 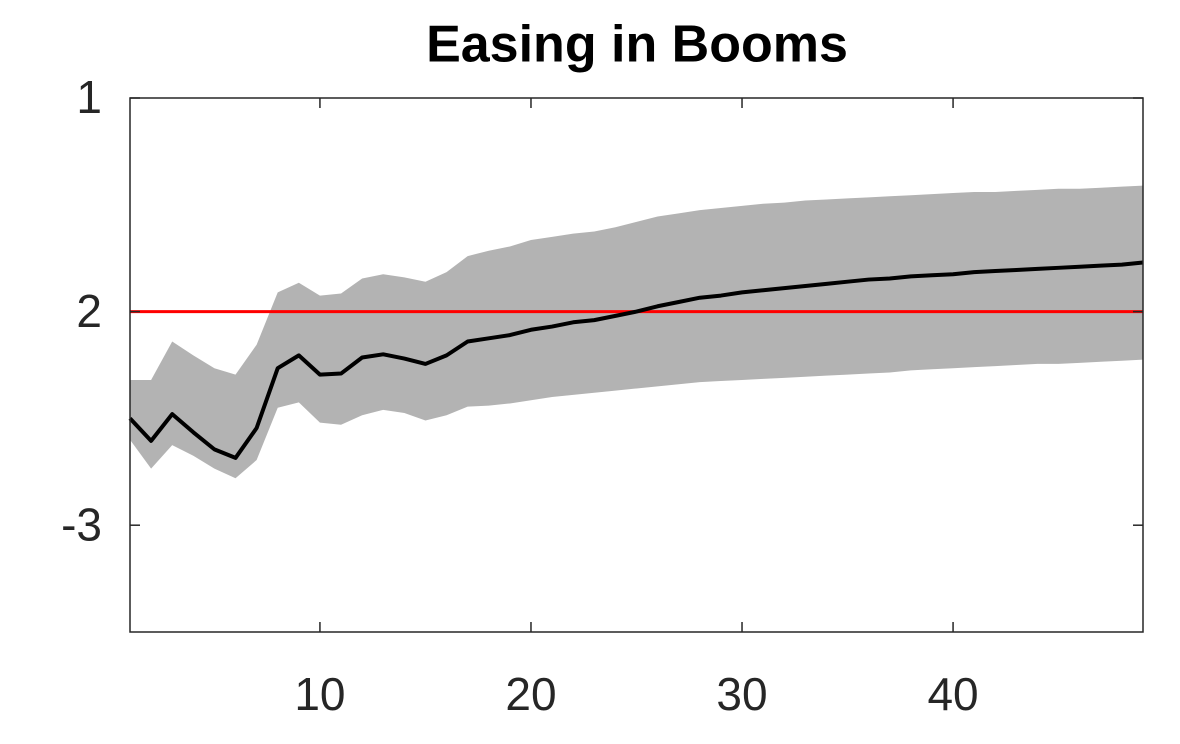 What do you see at coordinates (89, 311) in the screenshot?
I see `y-tick-label: 2` at bounding box center [89, 311].